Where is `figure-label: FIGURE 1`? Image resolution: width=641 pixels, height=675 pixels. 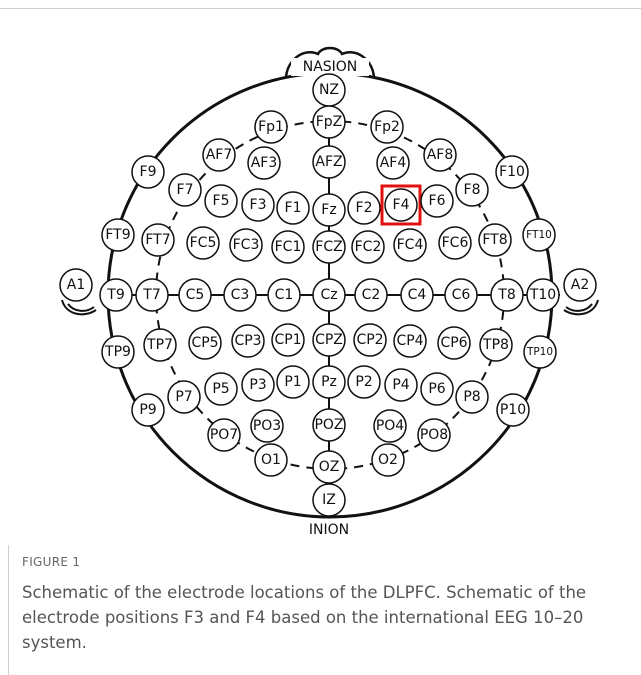
figure-label: FIGURE 1 is located at coordinates (51, 562).